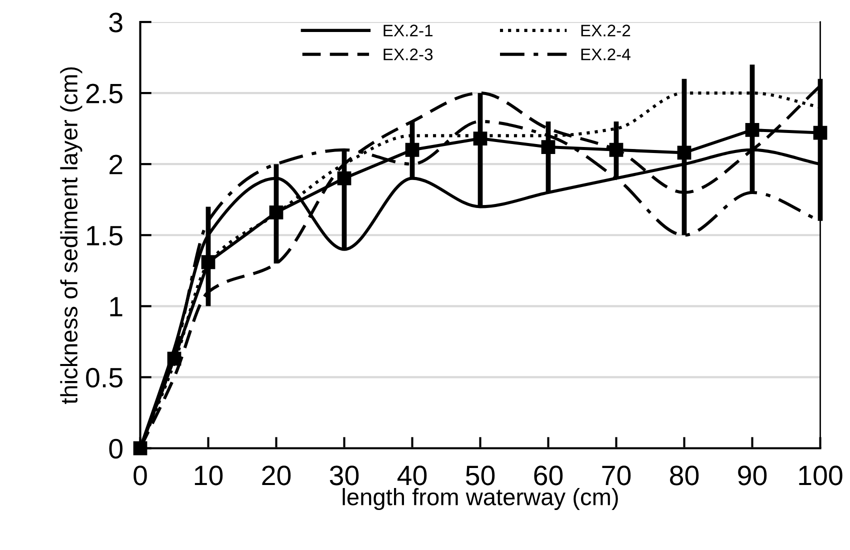 Image resolution: width=850 pixels, height=550 pixels. Describe the element at coordinates (408, 30) in the screenshot. I see `legend-label: EX.2-1` at that location.